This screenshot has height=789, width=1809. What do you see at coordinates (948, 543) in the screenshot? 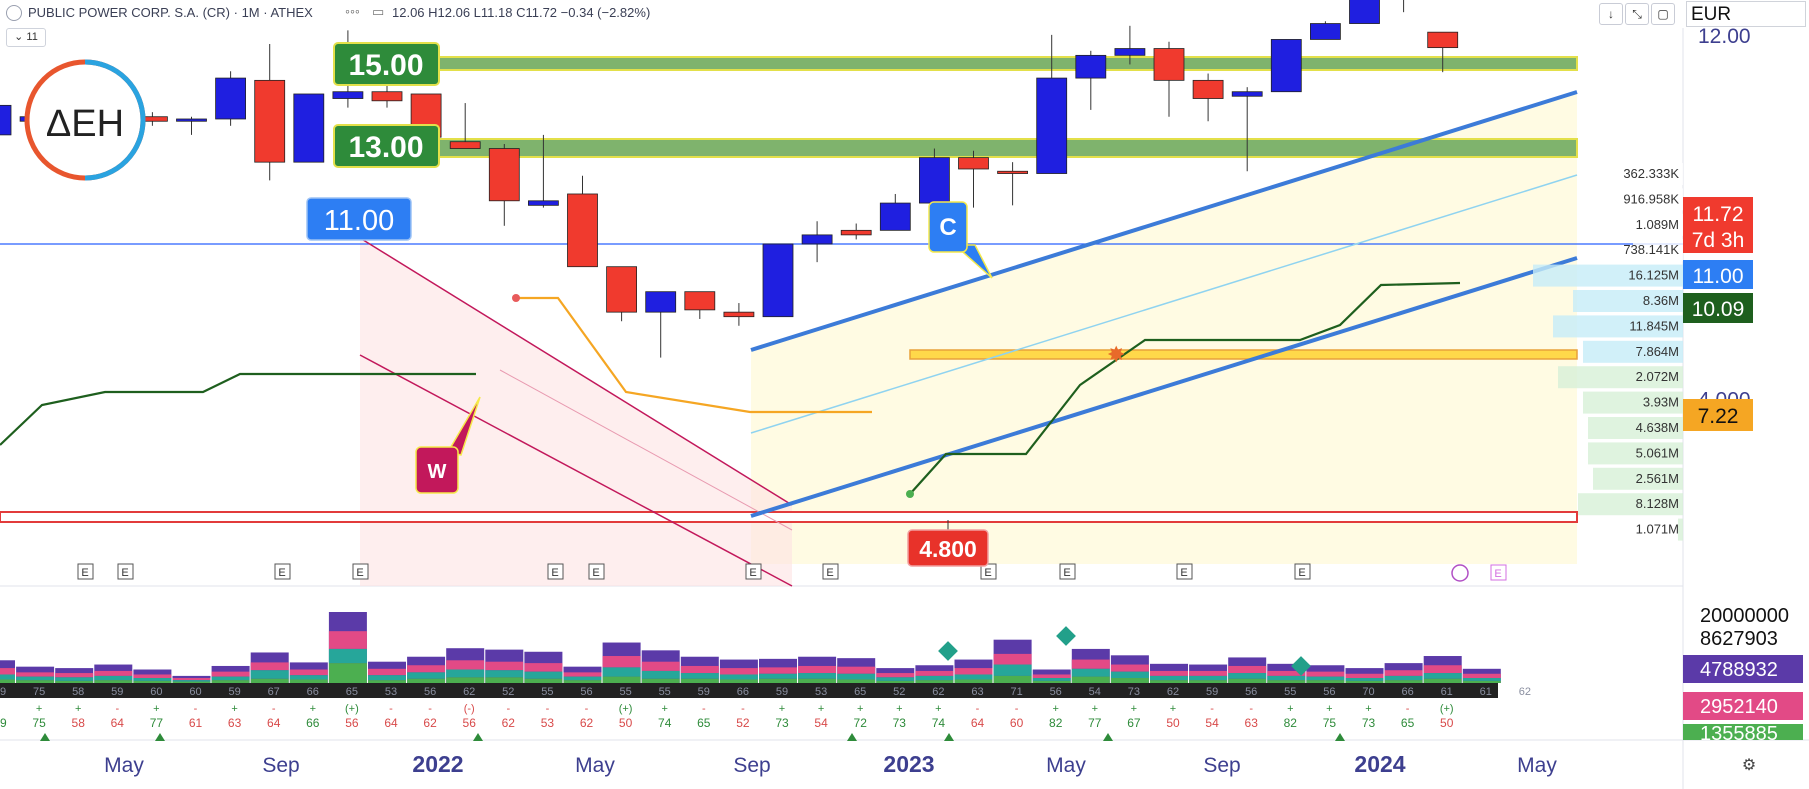
I see `label-4800-box: 4.800` at bounding box center [948, 543].